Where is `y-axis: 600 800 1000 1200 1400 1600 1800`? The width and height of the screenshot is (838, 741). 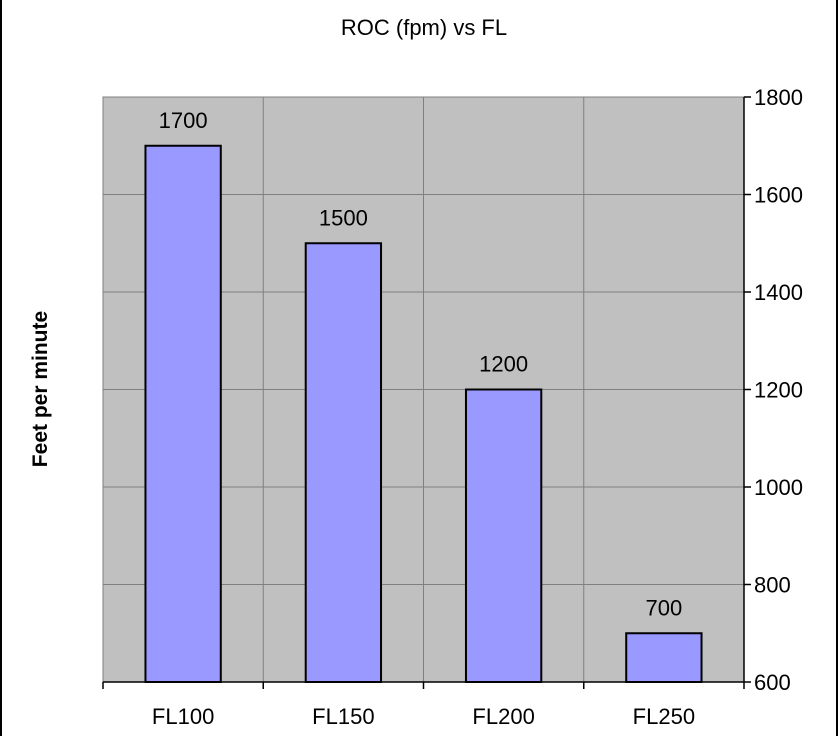 y-axis: 600 800 1000 1200 1400 1600 1800 is located at coordinates (773, 390).